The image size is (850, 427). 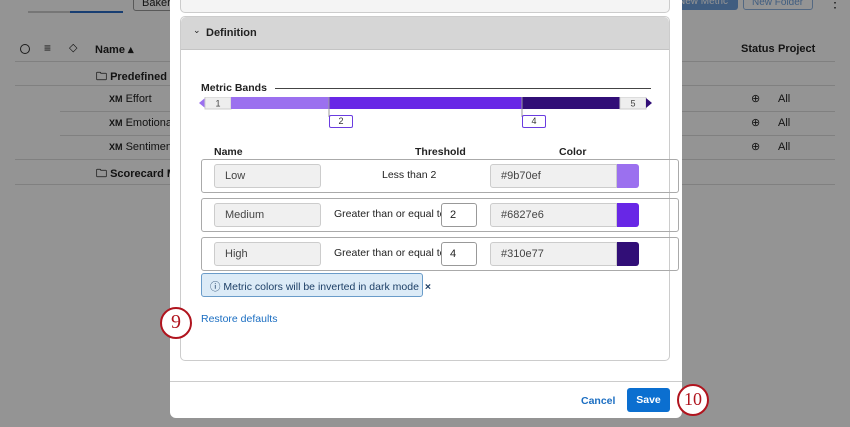 I want to click on restore-defaults-link: Restore defaults, so click(x=239, y=319).